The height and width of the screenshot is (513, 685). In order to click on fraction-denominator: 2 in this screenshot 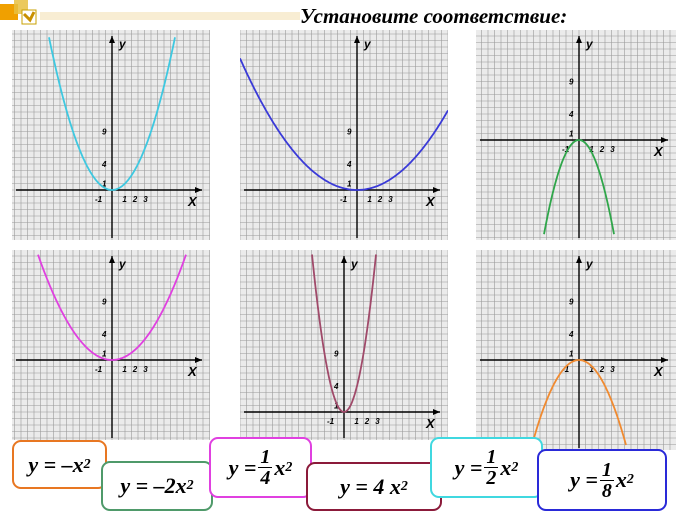, I will do `click(491, 478)`.